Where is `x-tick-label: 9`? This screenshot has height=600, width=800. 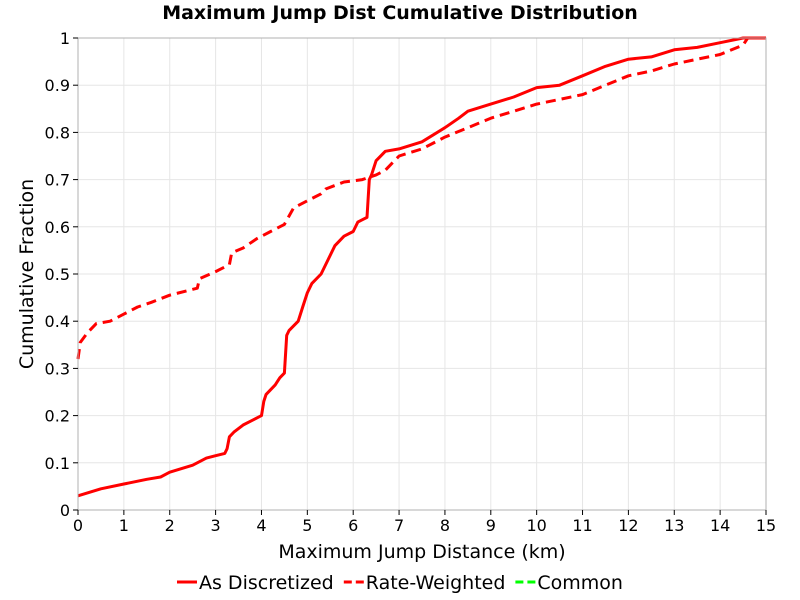
x-tick-label: 9 is located at coordinates (491, 525).